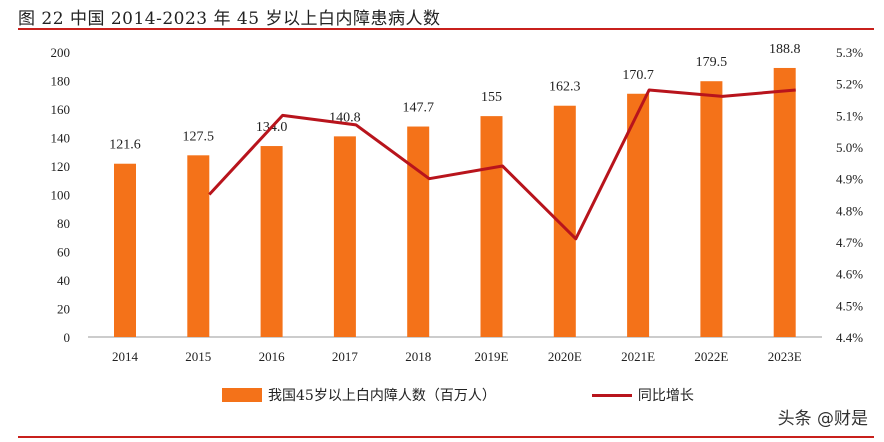 This screenshot has width=884, height=442. What do you see at coordinates (849, 305) in the screenshot?
I see `right-axis-tick: 4.5%` at bounding box center [849, 305].